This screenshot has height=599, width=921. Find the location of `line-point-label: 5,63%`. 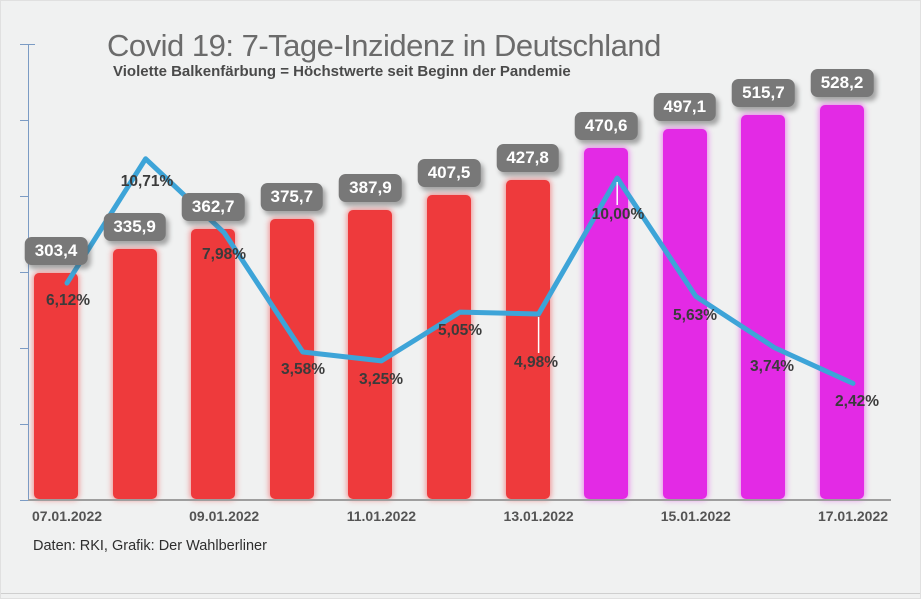

line-point-label: 5,63% is located at coordinates (695, 315).